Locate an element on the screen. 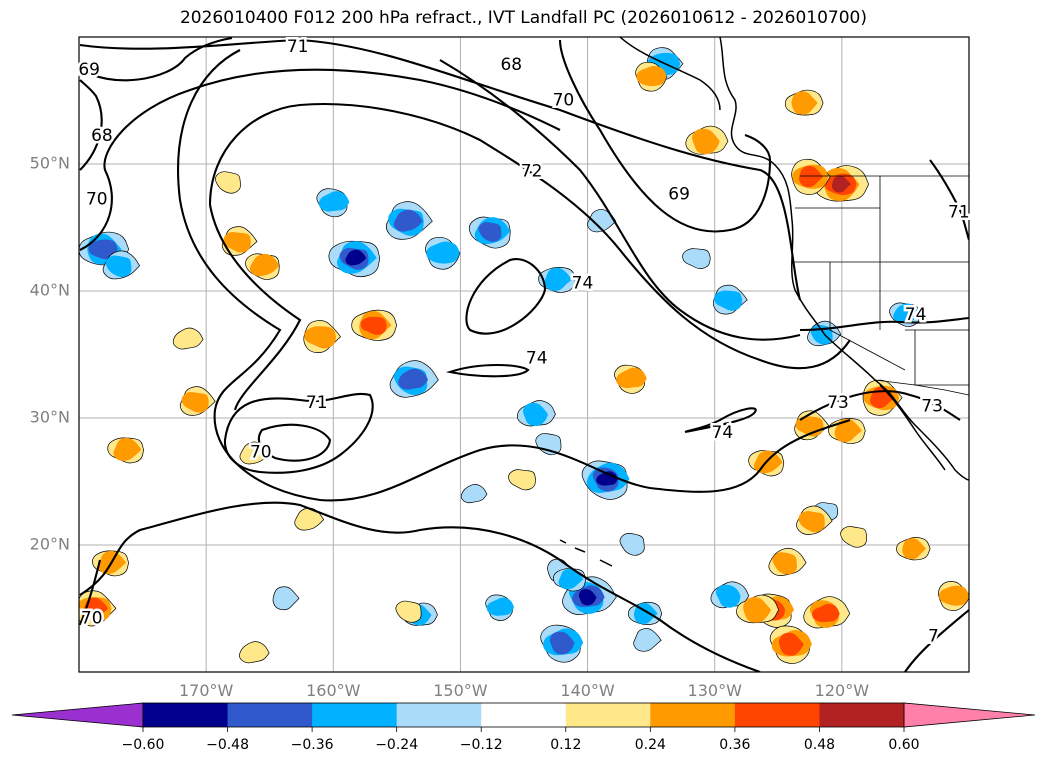  colorbar-outline is located at coordinates (523, 715).